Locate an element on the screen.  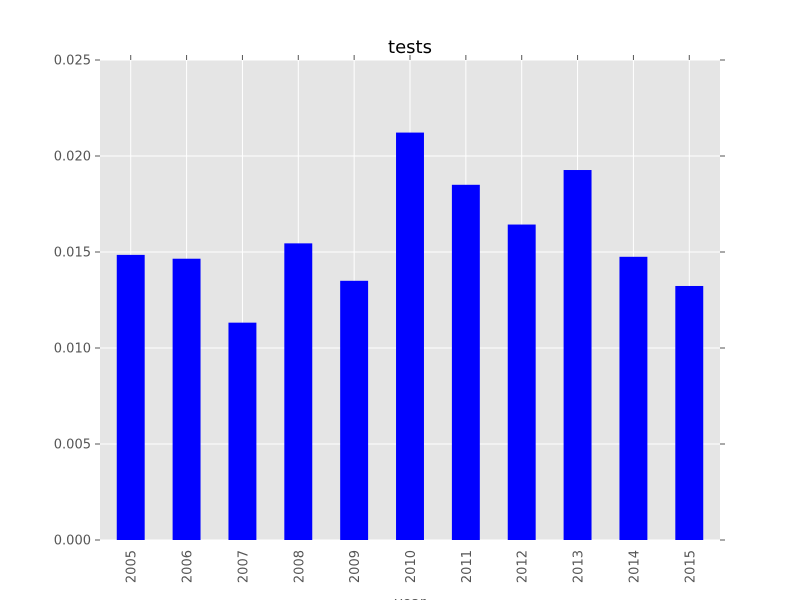
x-tick-label: 2009 is located at coordinates (355, 566).